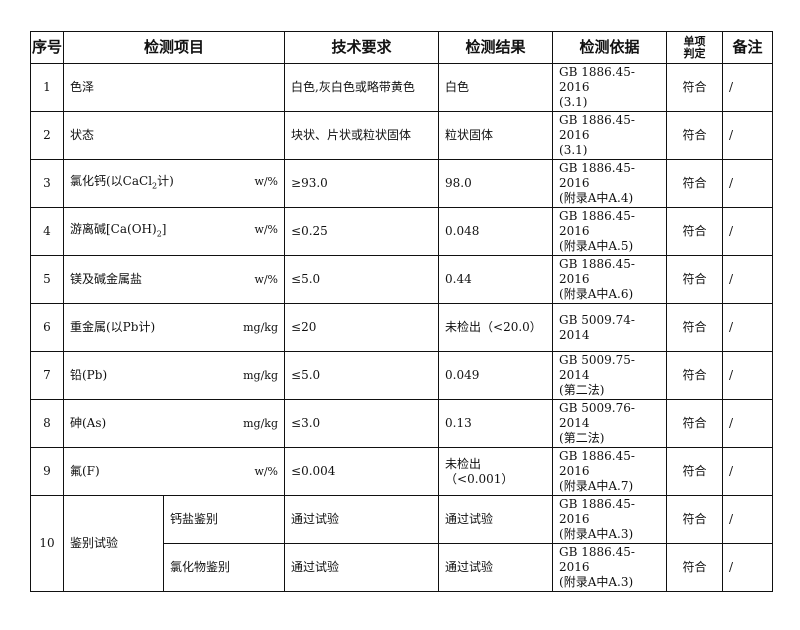 The image size is (800, 630). I want to click on item-cell: 铅(Pb) mg/kg, so click(174, 375).